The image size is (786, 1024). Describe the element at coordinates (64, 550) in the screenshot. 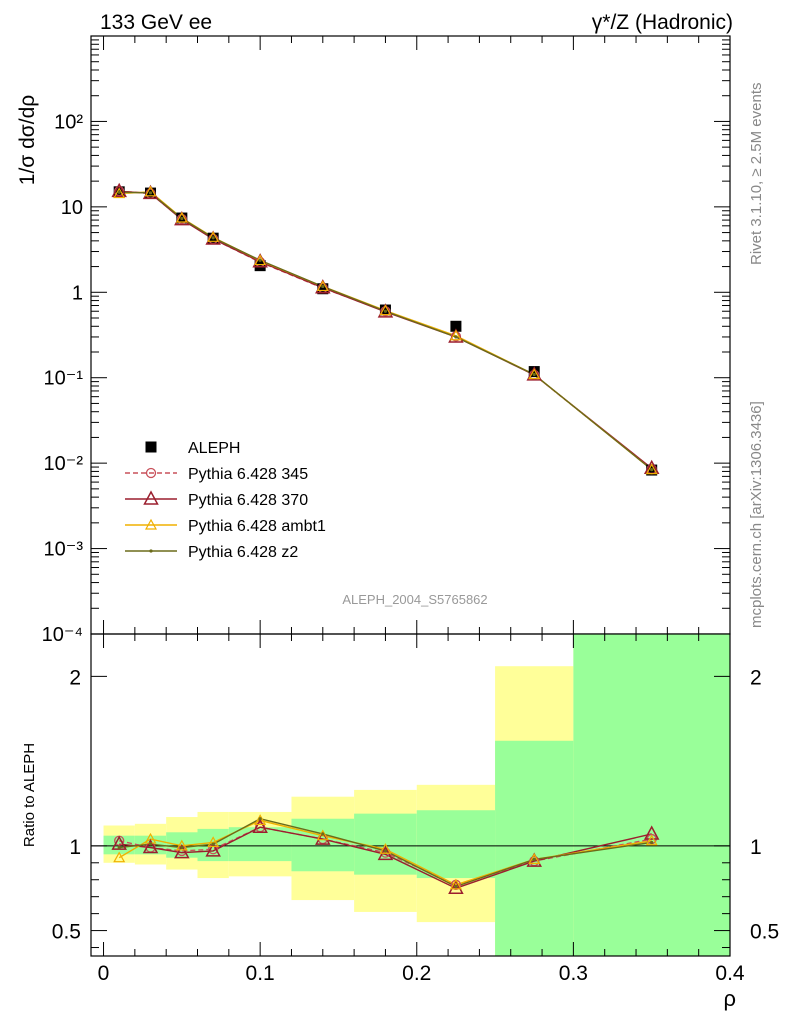

I see `main-y-tick-label: 10⁻³` at that location.